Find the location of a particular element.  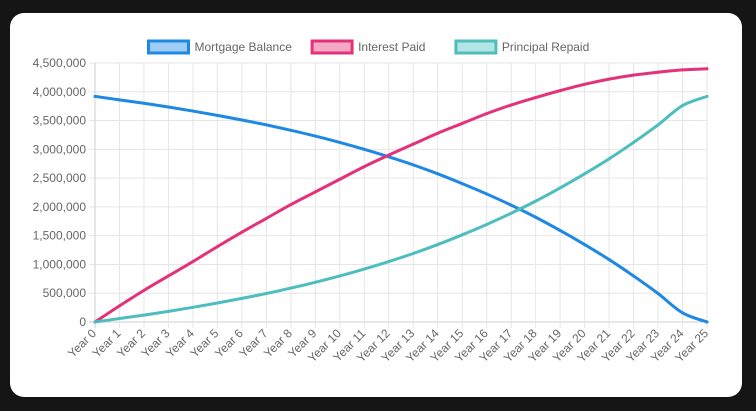

legend-item-mortgage-balance: Mortgage Balance is located at coordinates (220, 47).